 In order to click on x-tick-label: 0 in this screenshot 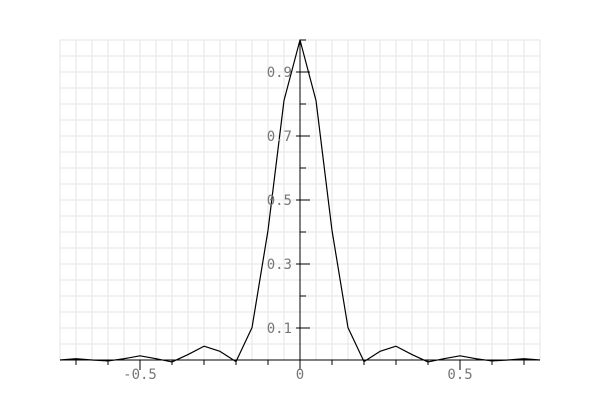, I will do `click(300, 375)`.